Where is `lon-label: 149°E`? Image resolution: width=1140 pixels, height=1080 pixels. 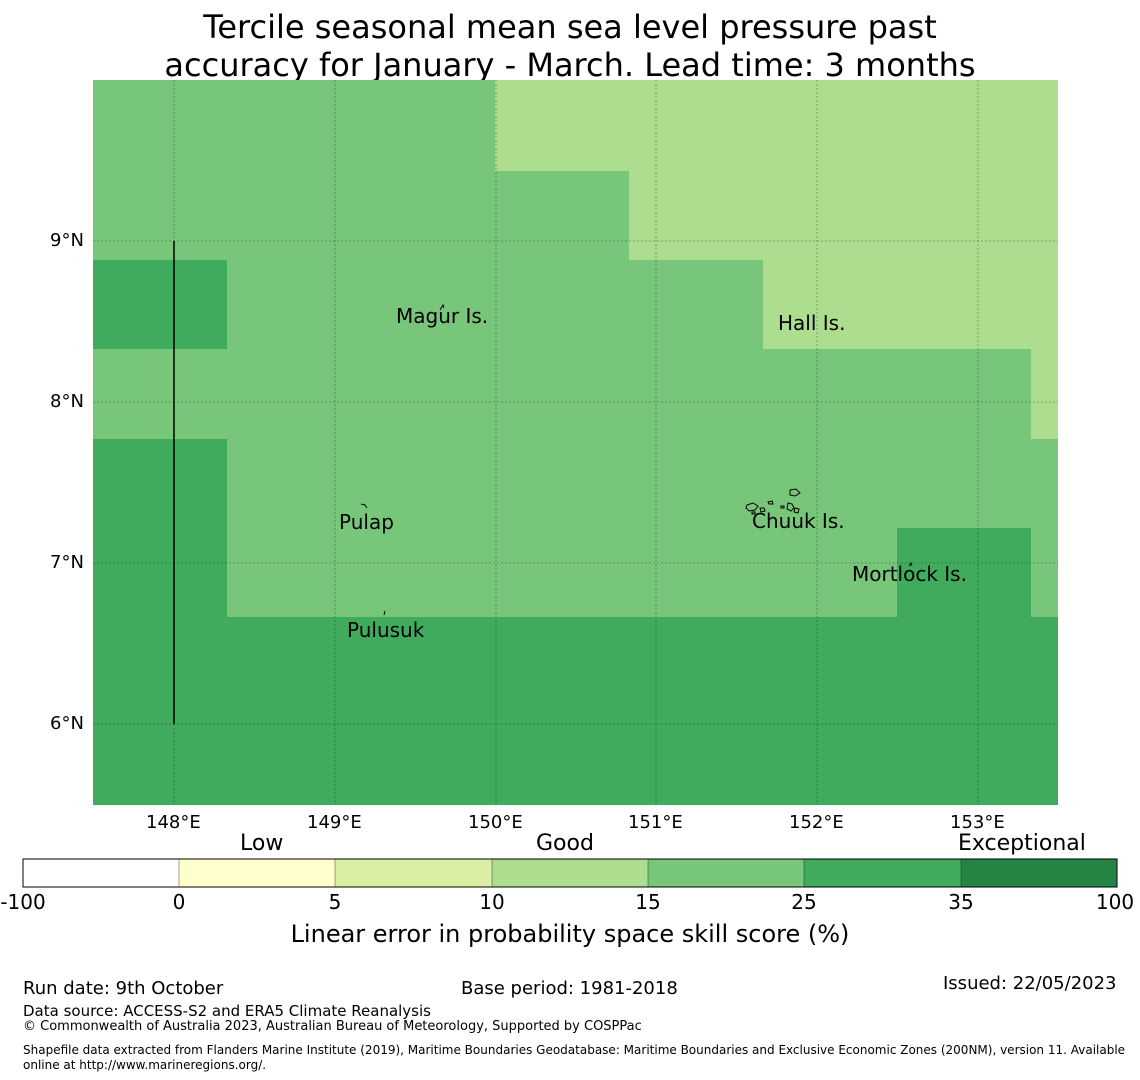 lon-label: 149°E is located at coordinates (334, 822).